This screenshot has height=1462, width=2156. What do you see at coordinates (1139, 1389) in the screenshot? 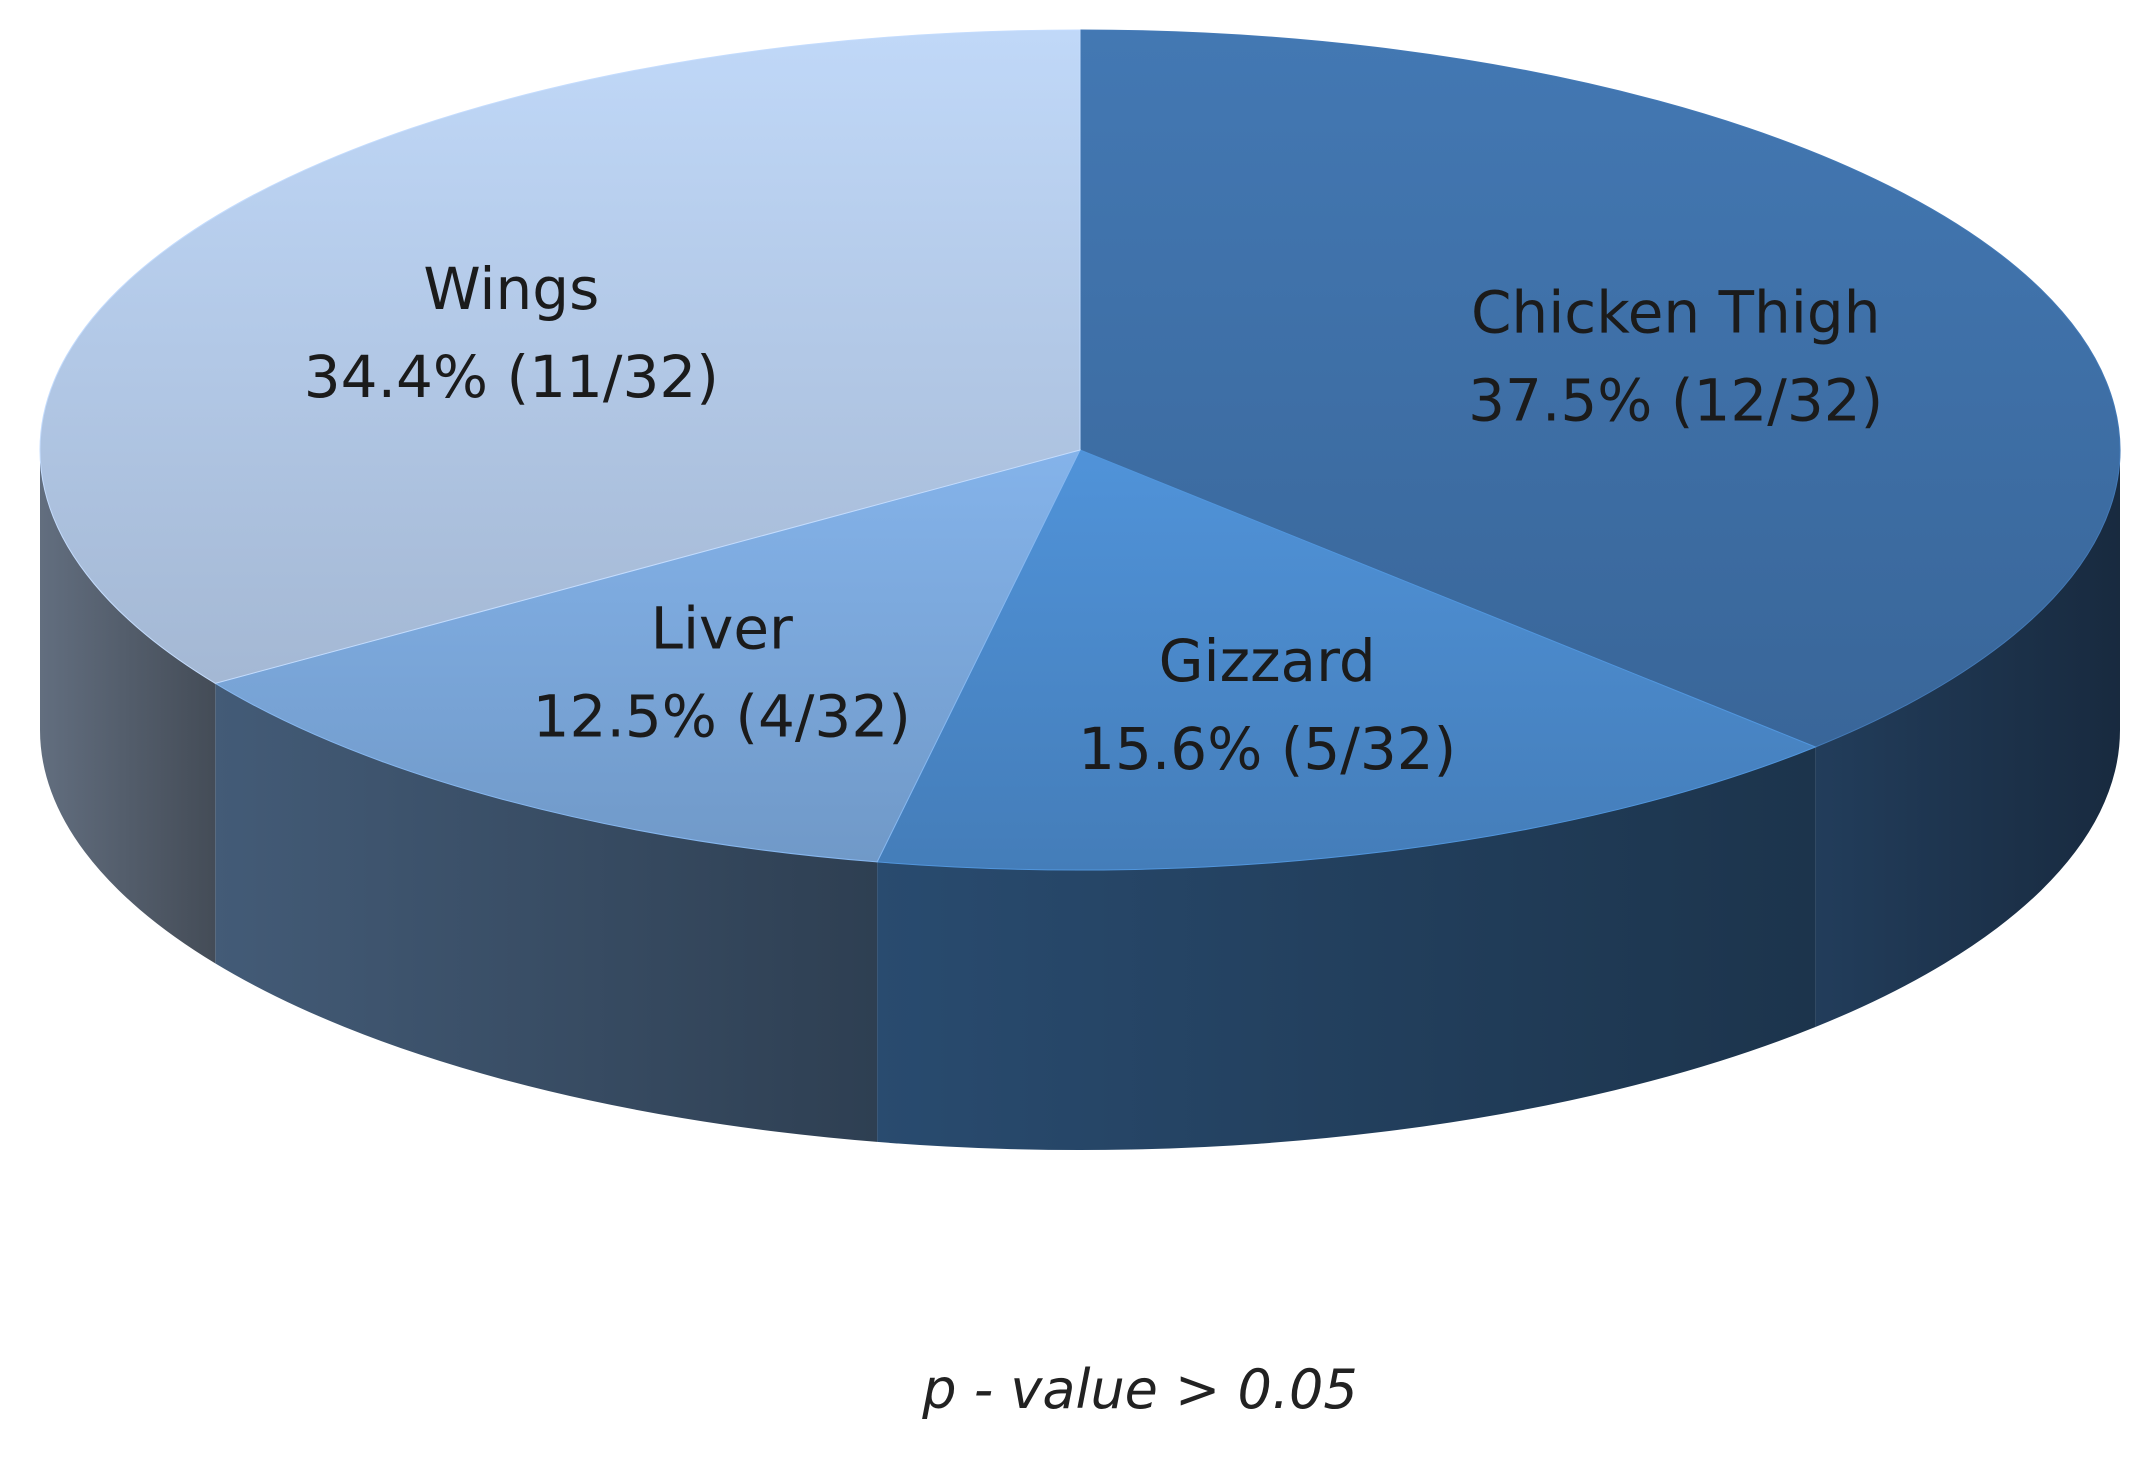
I see `p-value-annotation: p - value > 0.05` at bounding box center [1139, 1389].